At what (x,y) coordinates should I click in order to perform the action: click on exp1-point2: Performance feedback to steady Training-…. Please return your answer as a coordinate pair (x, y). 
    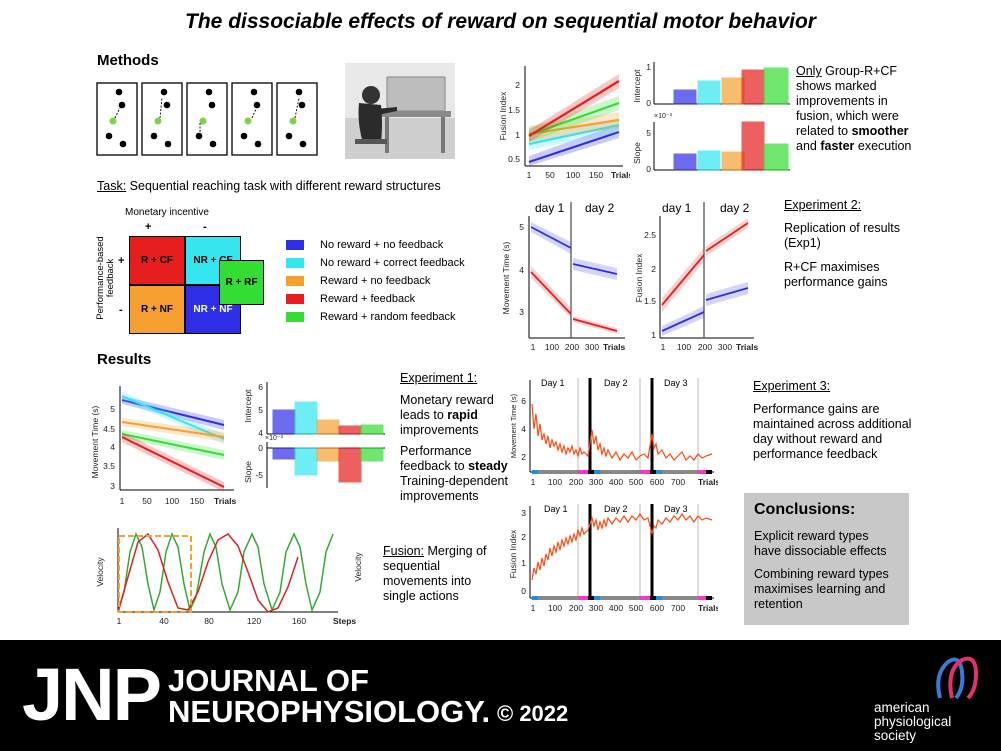
    Looking at the image, I should click on (455, 474).